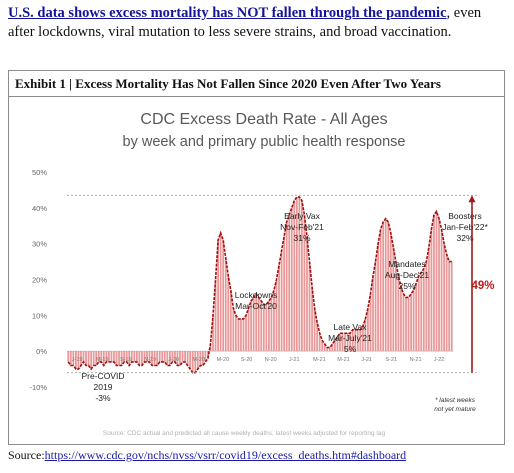 The width and height of the screenshot is (514, 473). What do you see at coordinates (302, 227) in the screenshot?
I see `annotation-line: Nov-Feb'21` at bounding box center [302, 227].